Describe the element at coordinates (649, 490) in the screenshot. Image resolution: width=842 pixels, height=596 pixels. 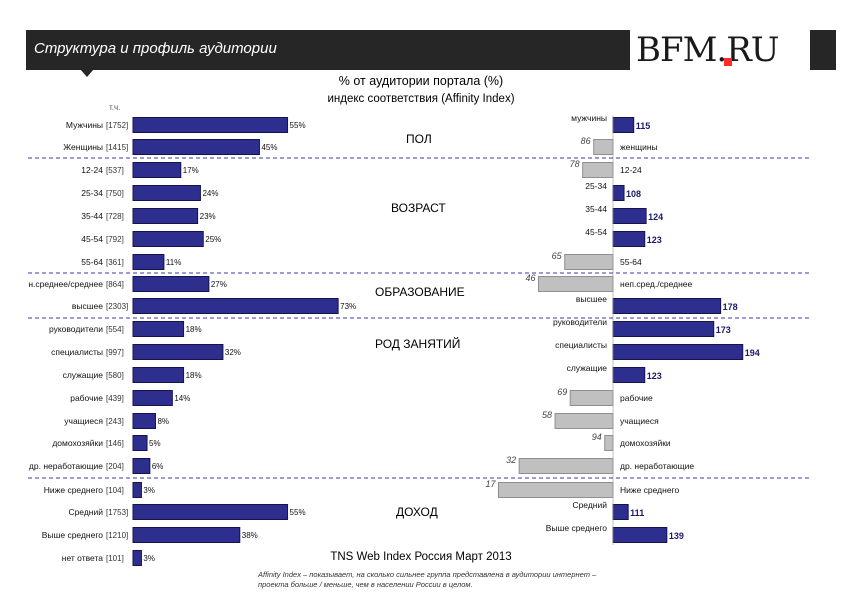
I see `right-category-label: Ниже среднего` at that location.